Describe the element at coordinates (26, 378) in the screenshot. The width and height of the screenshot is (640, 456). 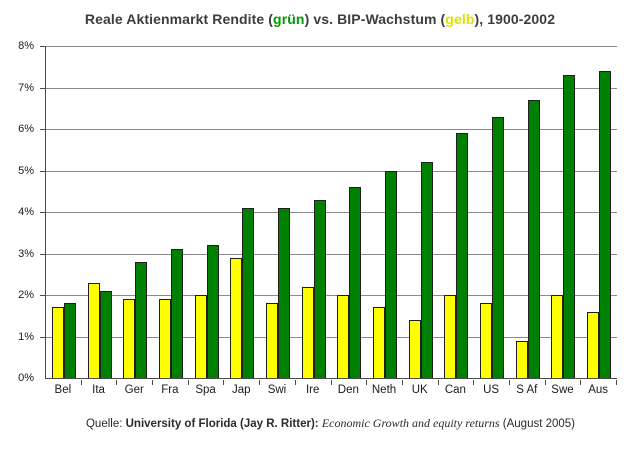
I see `y-axis-label-0pct: 0%` at that location.